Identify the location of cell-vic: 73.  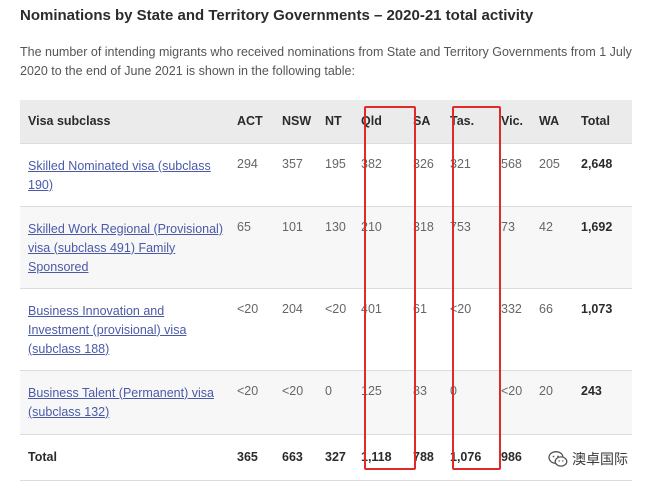
(508, 226).